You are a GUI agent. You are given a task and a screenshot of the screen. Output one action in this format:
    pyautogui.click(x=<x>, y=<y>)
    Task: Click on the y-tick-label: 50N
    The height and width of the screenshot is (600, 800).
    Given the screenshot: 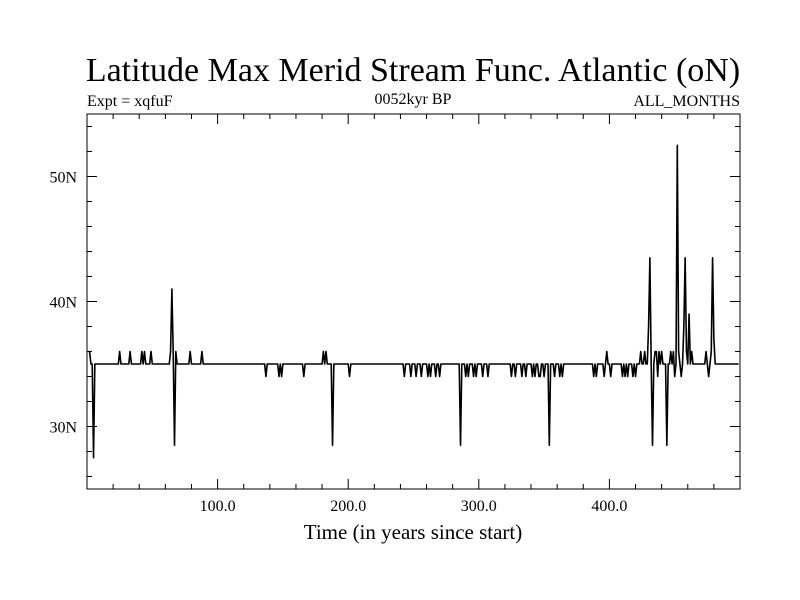 What is the action you would take?
    pyautogui.click(x=63, y=178)
    